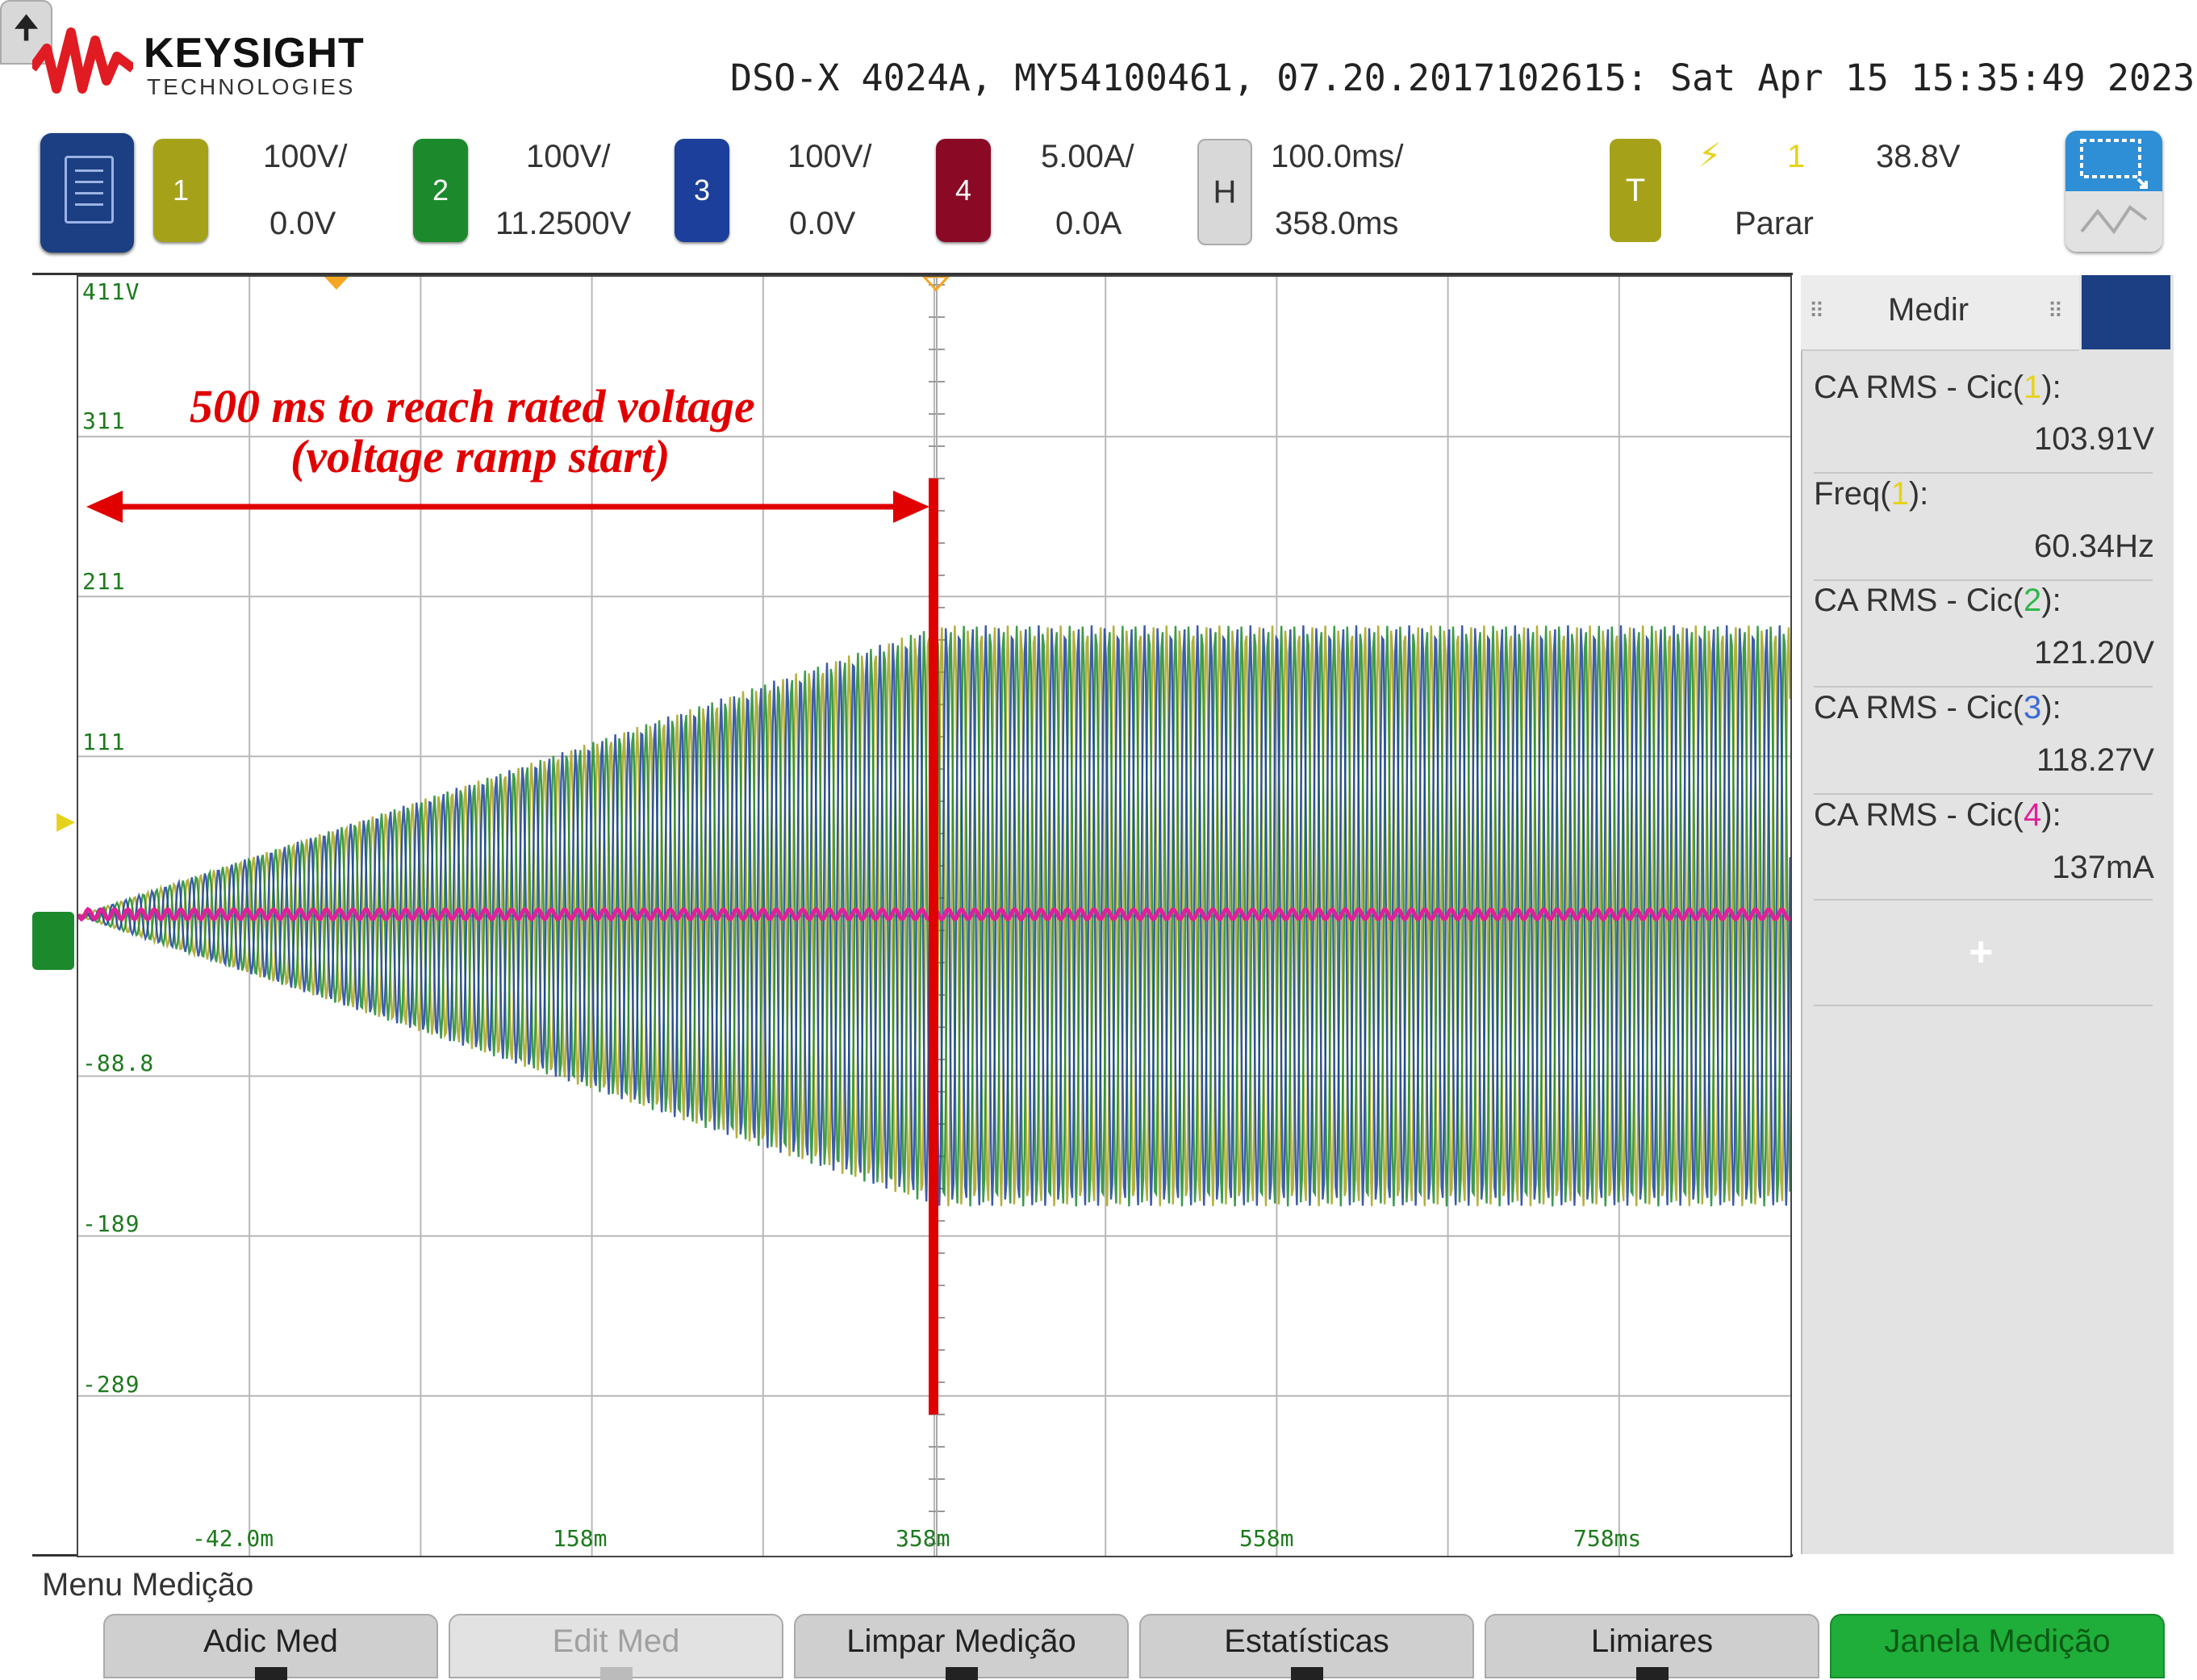  Describe the element at coordinates (305, 157) in the screenshot. I see `channel-1-scale: 100V/` at that location.